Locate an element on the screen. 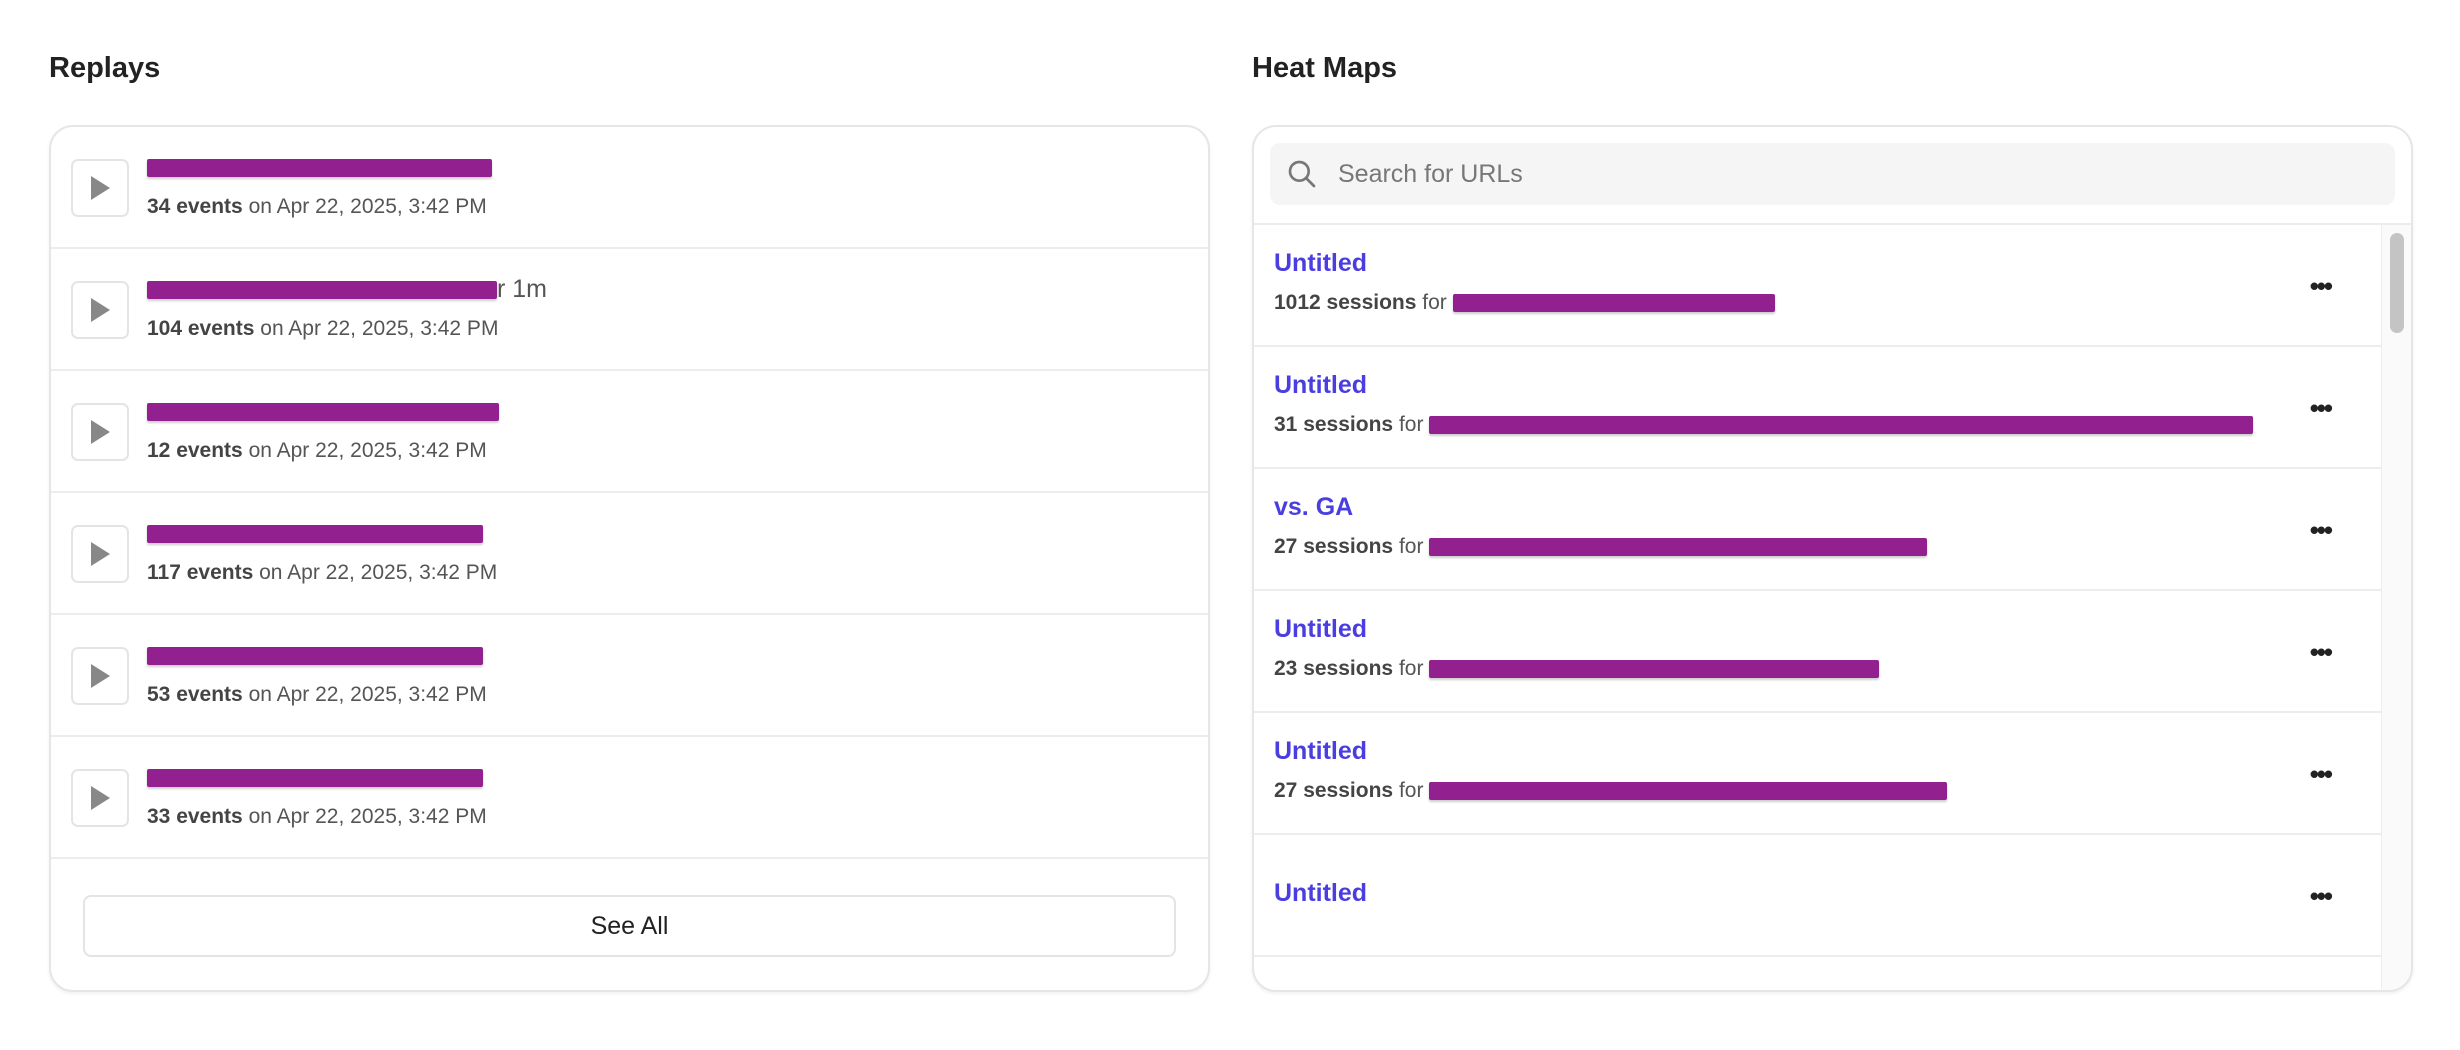  replay-row: 33 events on Apr 22, 2025, 3:42 PM is located at coordinates (629, 798).